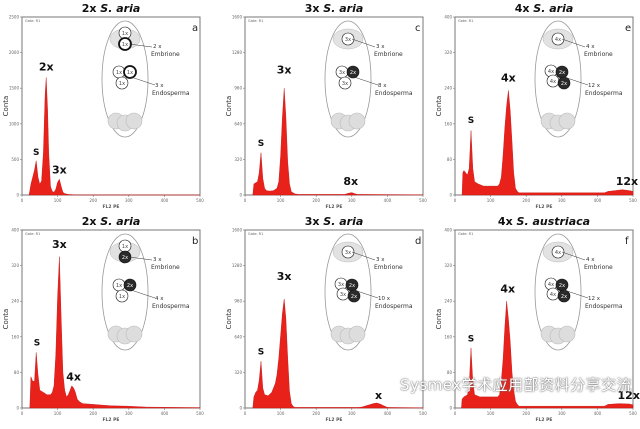  Describe the element at coordinates (562, 413) in the screenshot. I see `x-tick-label: 300` at that location.